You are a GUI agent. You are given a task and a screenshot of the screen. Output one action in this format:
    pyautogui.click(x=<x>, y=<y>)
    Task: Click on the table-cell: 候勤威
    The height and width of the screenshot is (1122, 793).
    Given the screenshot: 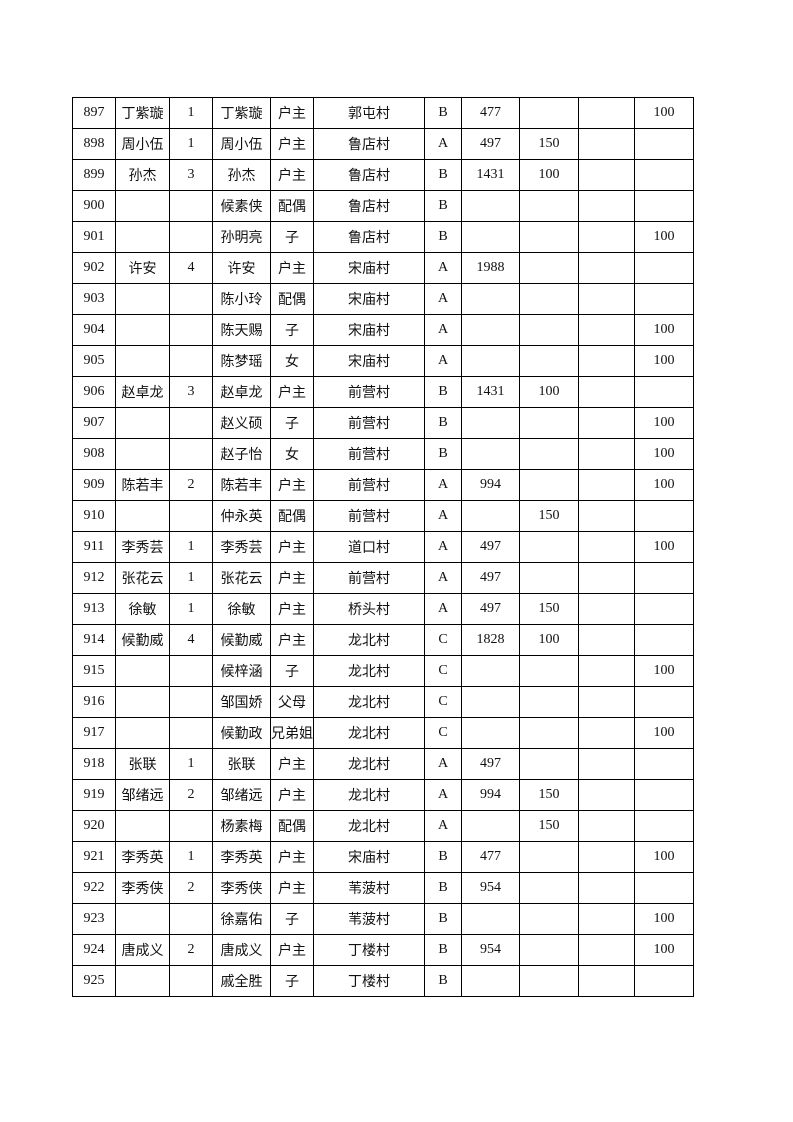 What is the action you would take?
    pyautogui.click(x=241, y=640)
    